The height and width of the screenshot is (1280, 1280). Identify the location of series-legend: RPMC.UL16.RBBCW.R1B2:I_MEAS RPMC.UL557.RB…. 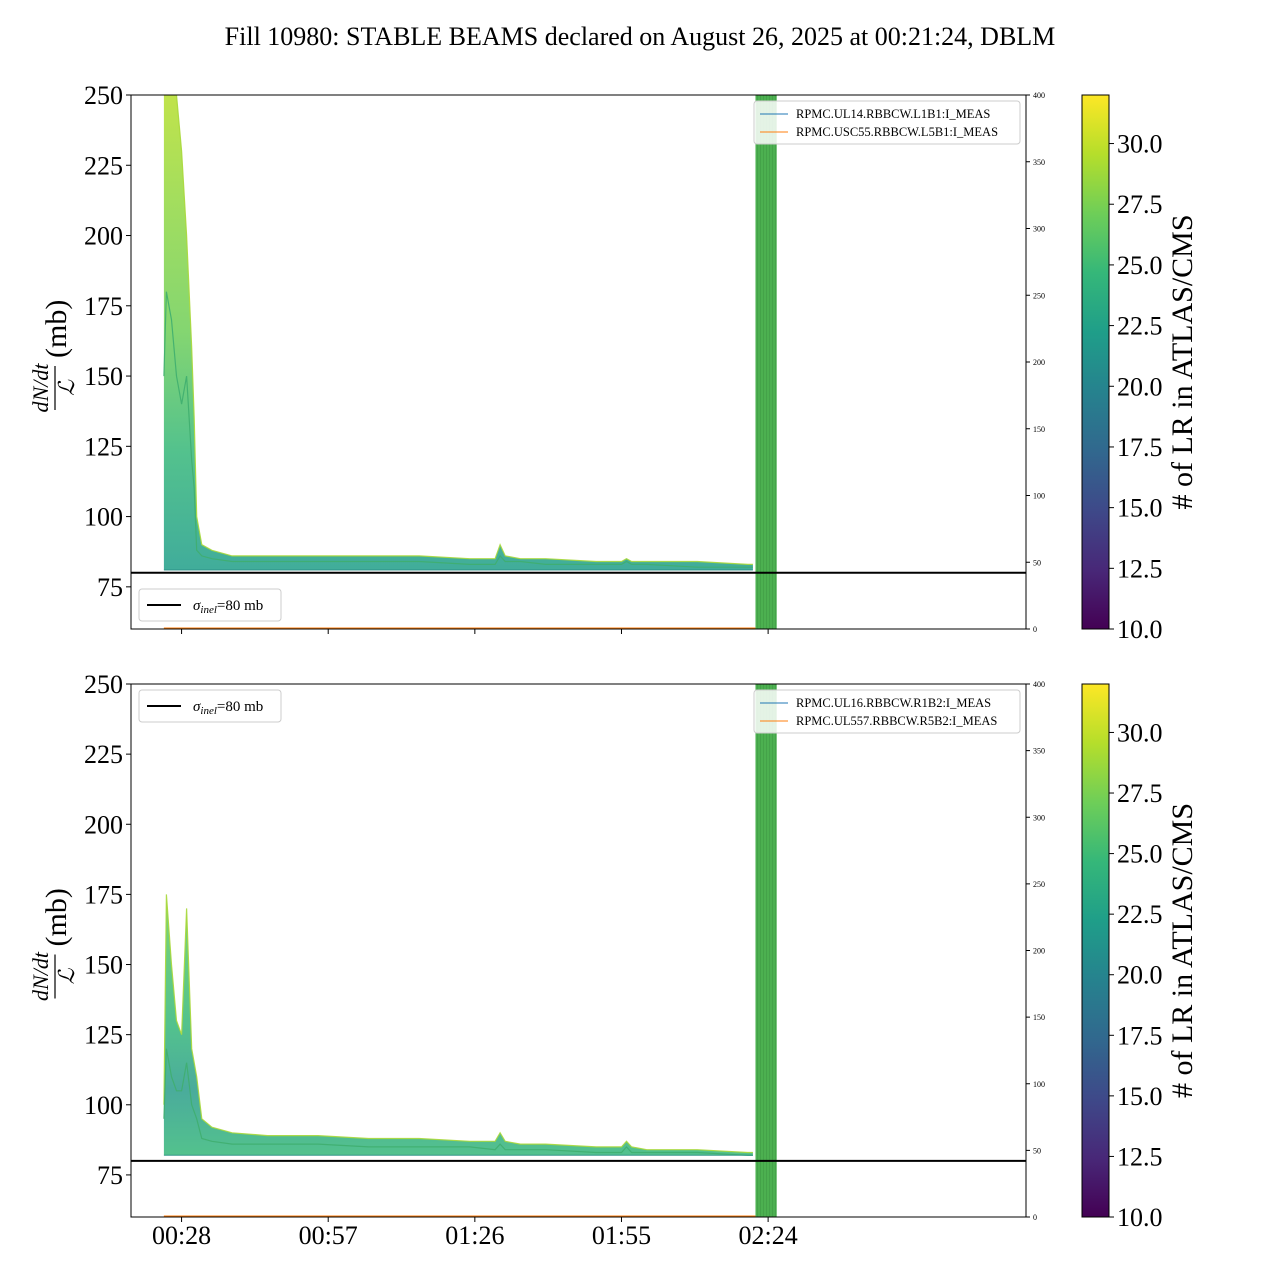
(887, 711).